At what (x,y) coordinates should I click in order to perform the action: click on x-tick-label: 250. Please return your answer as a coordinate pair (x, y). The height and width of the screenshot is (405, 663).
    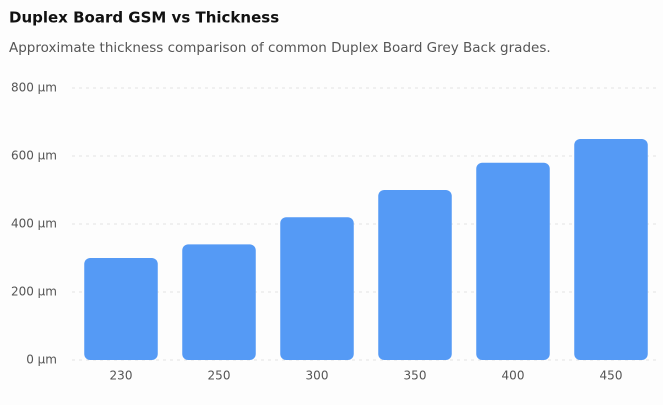
    Looking at the image, I should click on (219, 376).